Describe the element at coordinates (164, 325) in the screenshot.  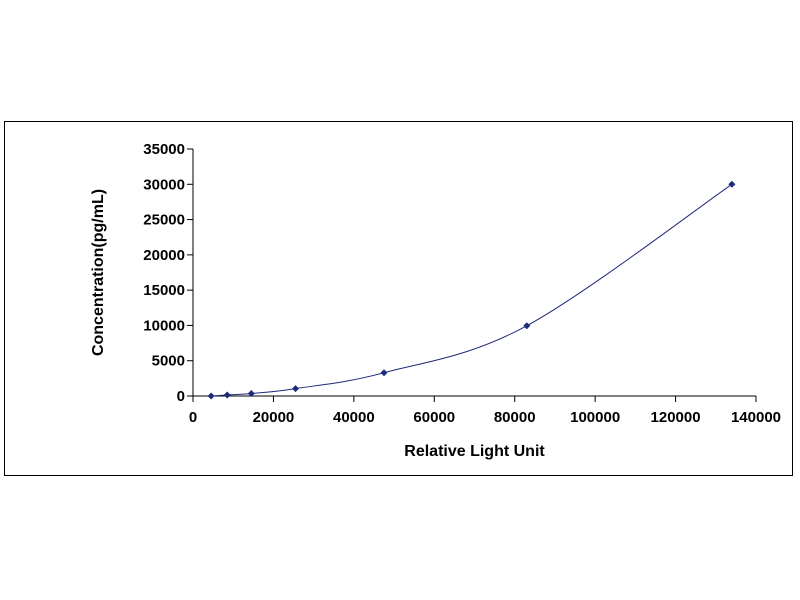
I see `y-tick-label: 10000` at that location.